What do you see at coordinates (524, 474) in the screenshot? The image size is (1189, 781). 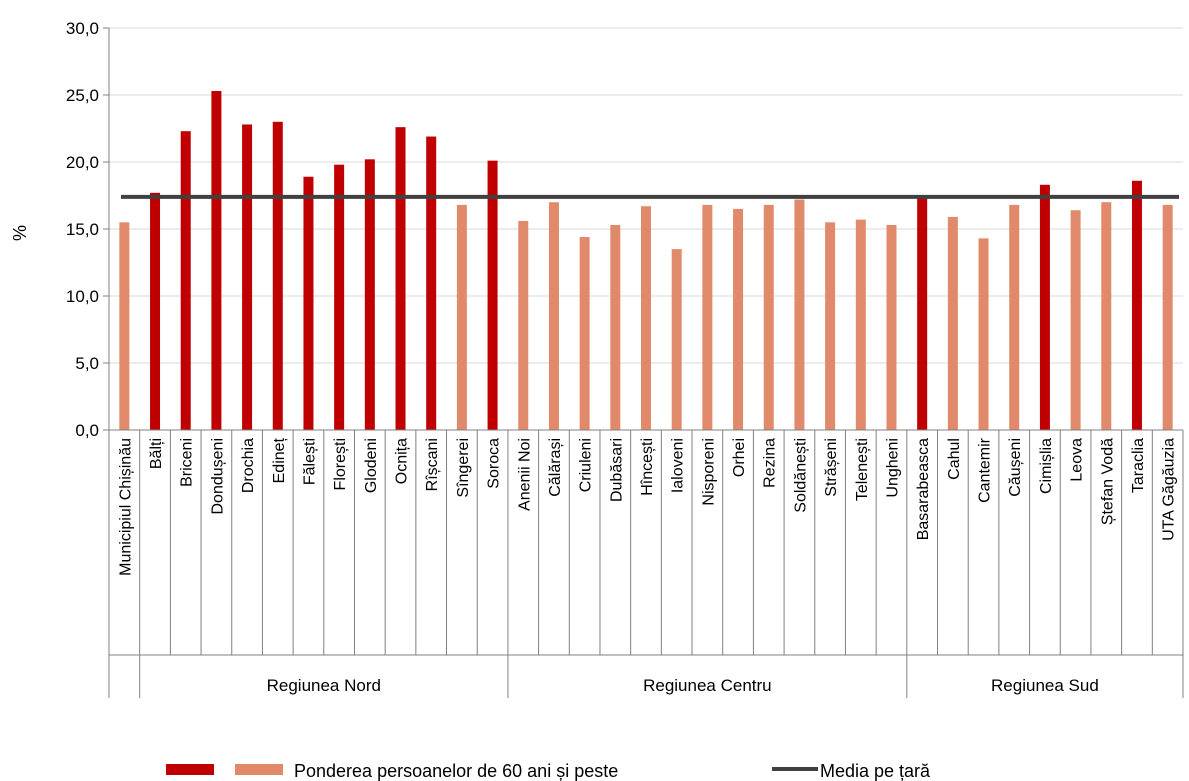 I see `x-category-label: Anenii Noi` at bounding box center [524, 474].